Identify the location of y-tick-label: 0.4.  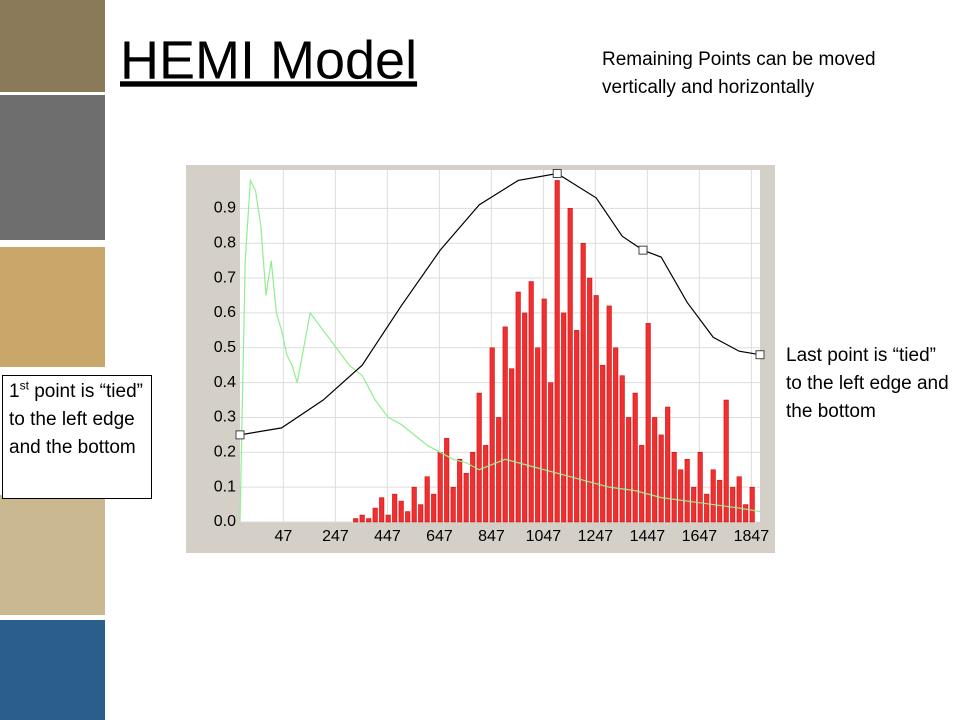
(225, 382).